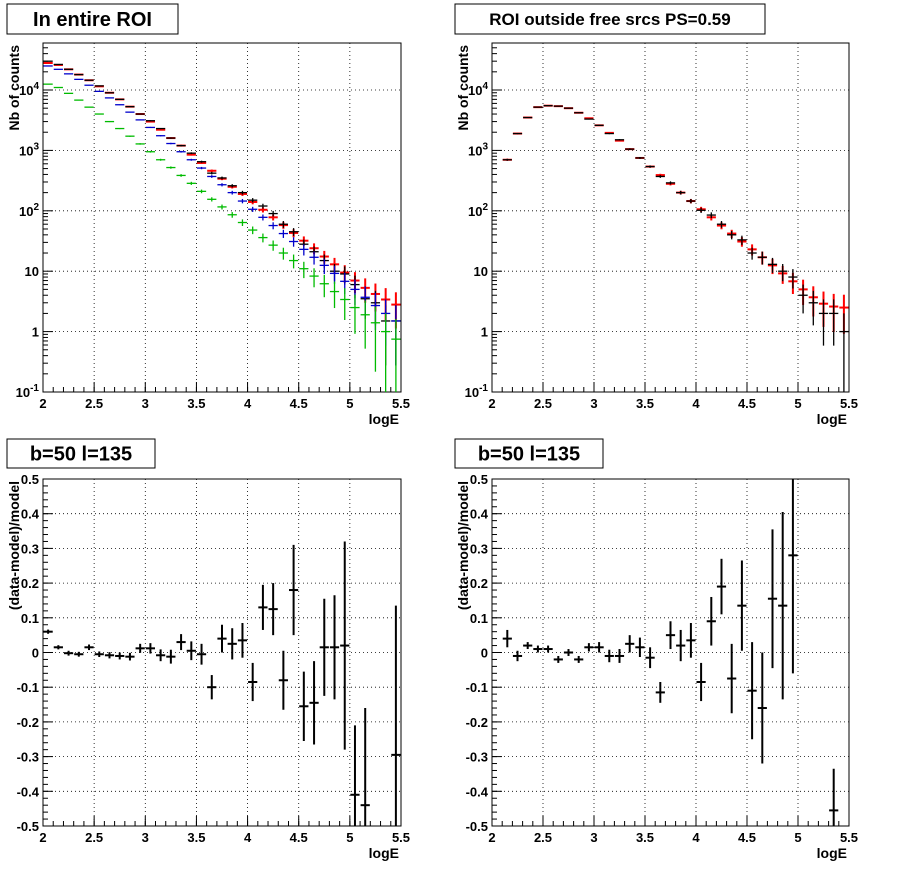 The height and width of the screenshot is (871, 898). What do you see at coordinates (299, 403) in the screenshot?
I see `x-tick-label: 4.5` at bounding box center [299, 403].